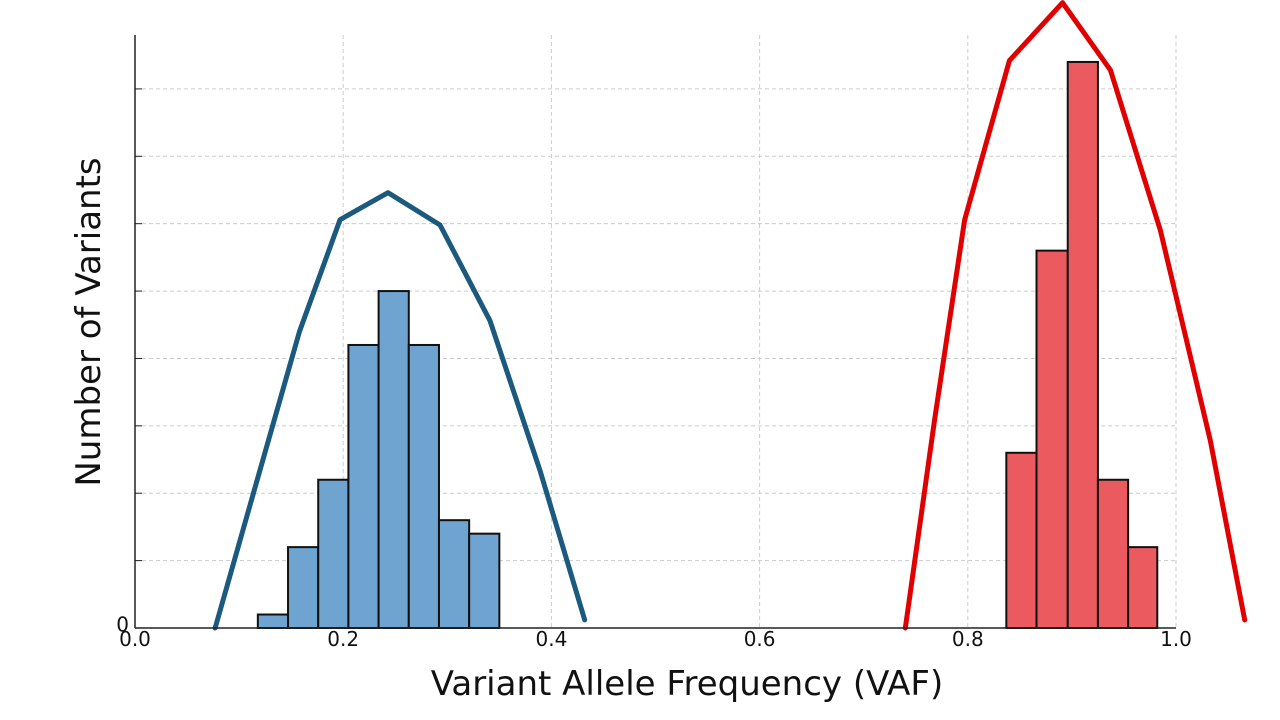 Image resolution: width=1280 pixels, height=720 pixels. I want to click on x-tick-label: 0.6, so click(760, 639).